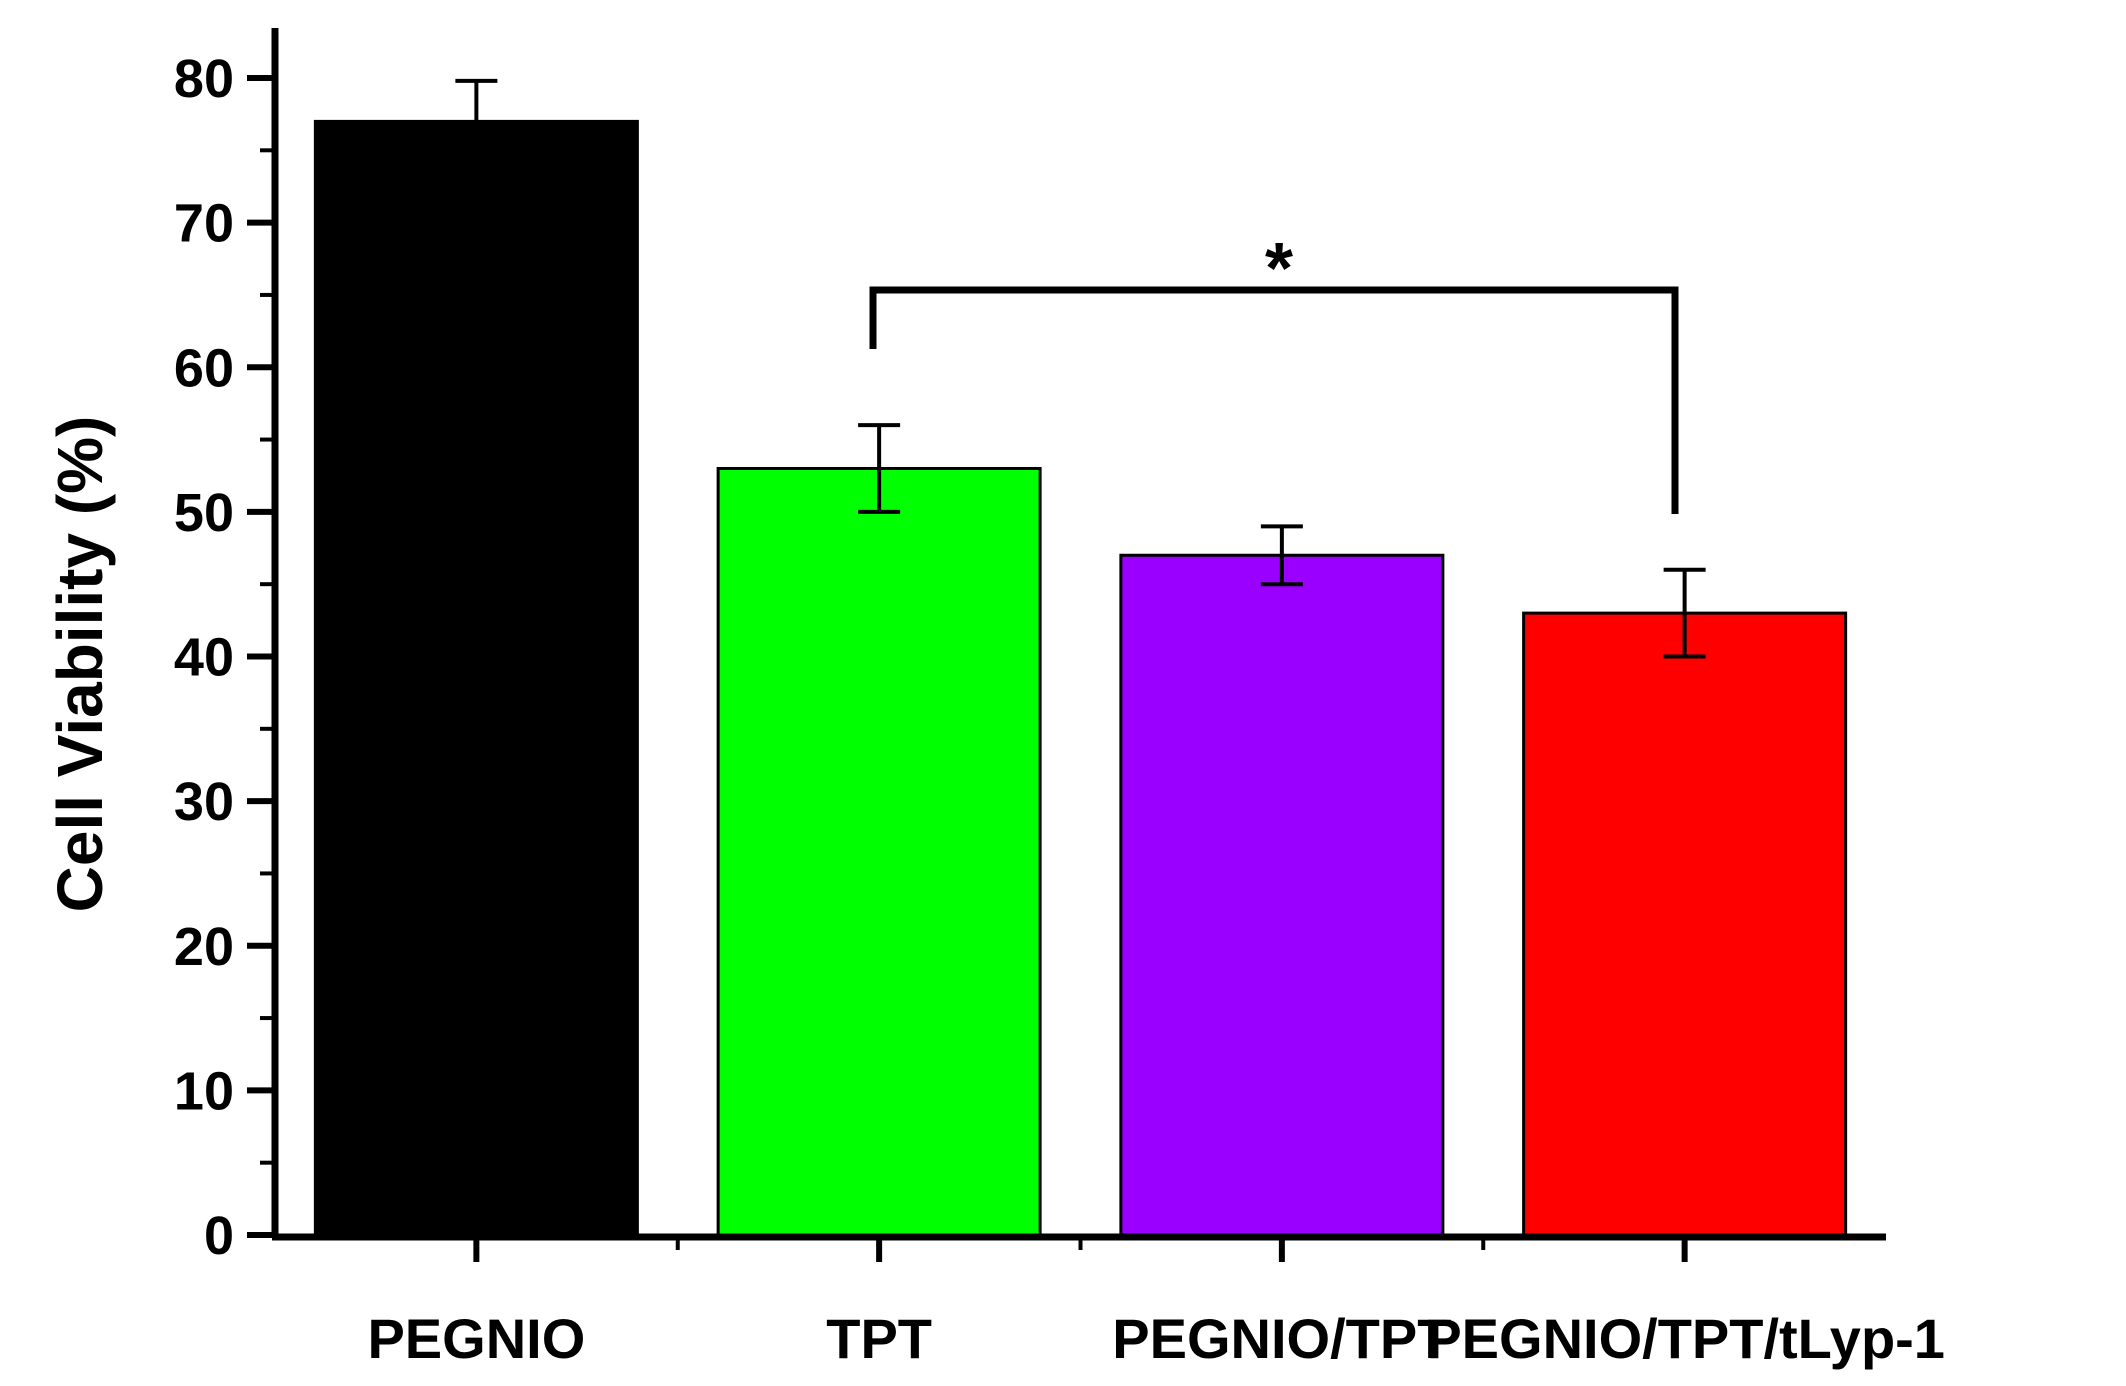 The image size is (2126, 1386). What do you see at coordinates (204, 658) in the screenshot?
I see `y-tick-label-4: 40` at bounding box center [204, 658].